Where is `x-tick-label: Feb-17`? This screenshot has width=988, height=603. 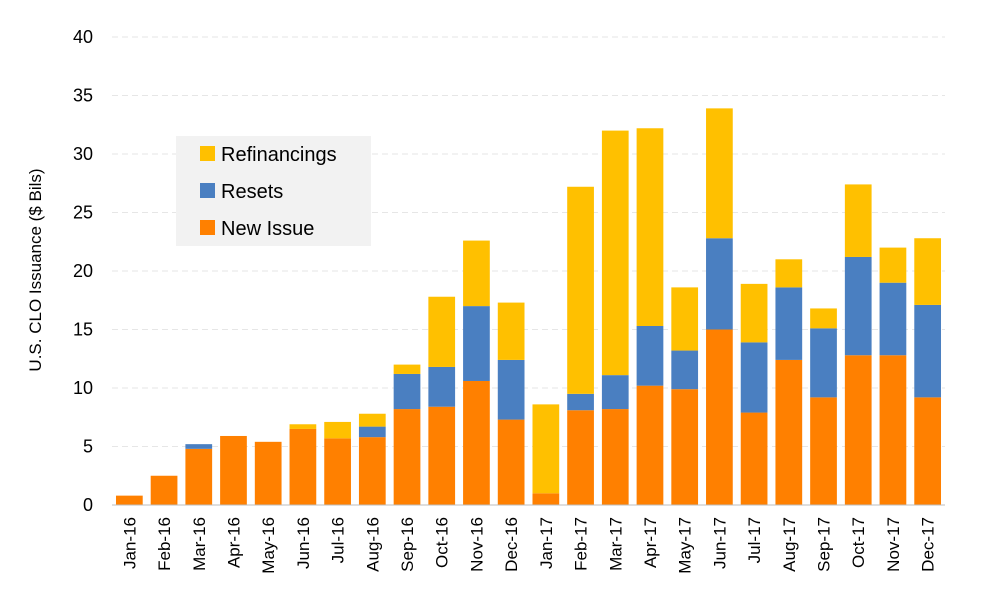
x-tick-label: Feb-17 is located at coordinates (581, 544).